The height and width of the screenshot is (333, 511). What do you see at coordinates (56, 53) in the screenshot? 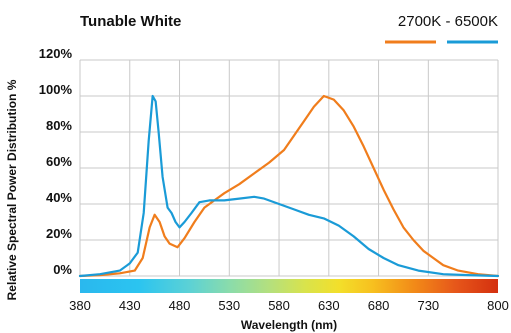
I see `y-tick-label: 120%` at bounding box center [56, 53].